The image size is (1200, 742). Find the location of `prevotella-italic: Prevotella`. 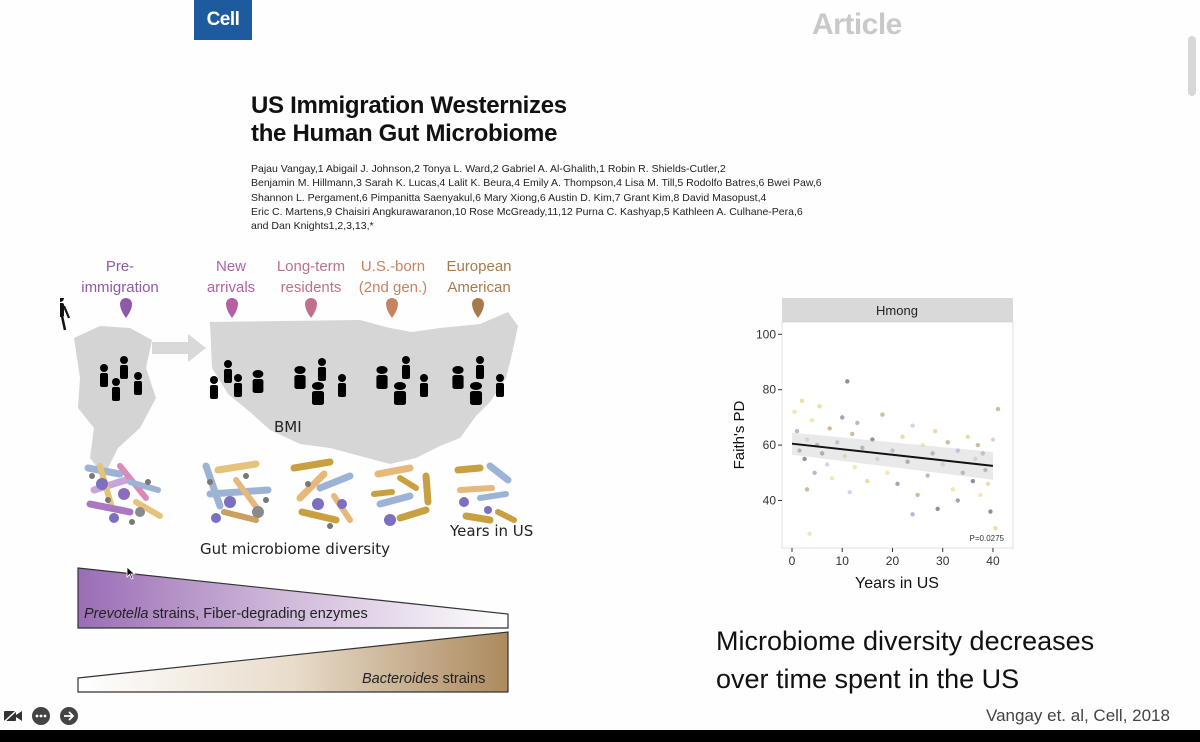

prevotella-italic: Prevotella is located at coordinates (116, 614).